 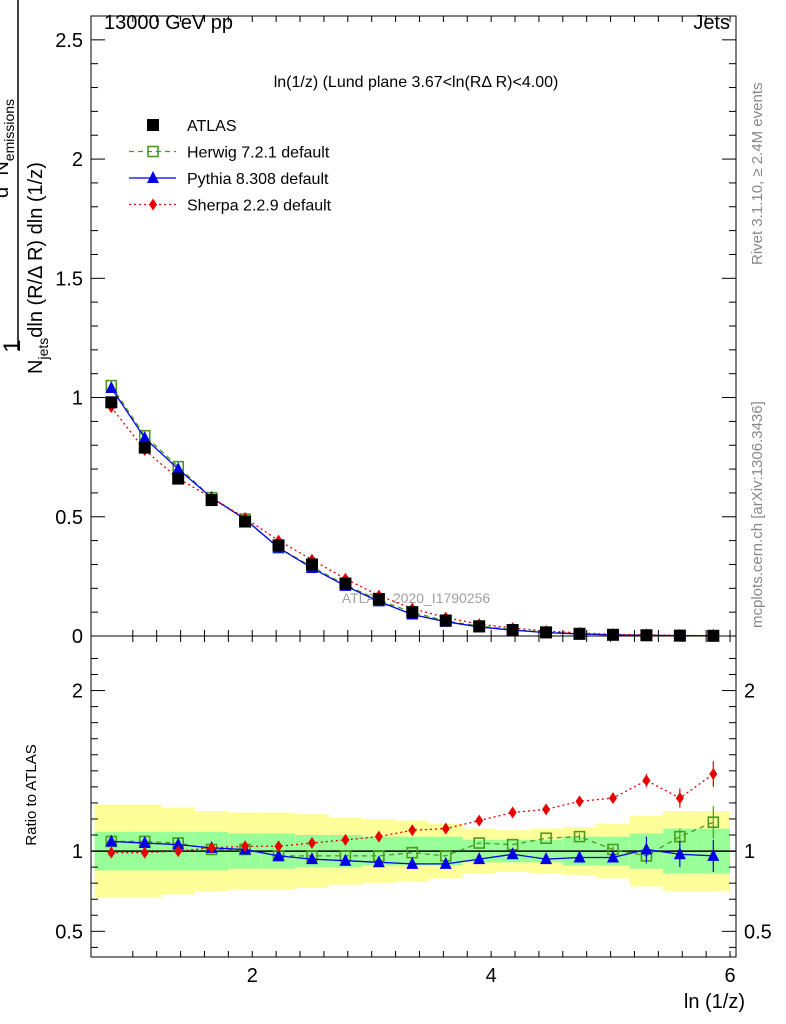 What do you see at coordinates (416, 598) in the screenshot?
I see `watermark: ATLAS_2020_I1790256` at bounding box center [416, 598].